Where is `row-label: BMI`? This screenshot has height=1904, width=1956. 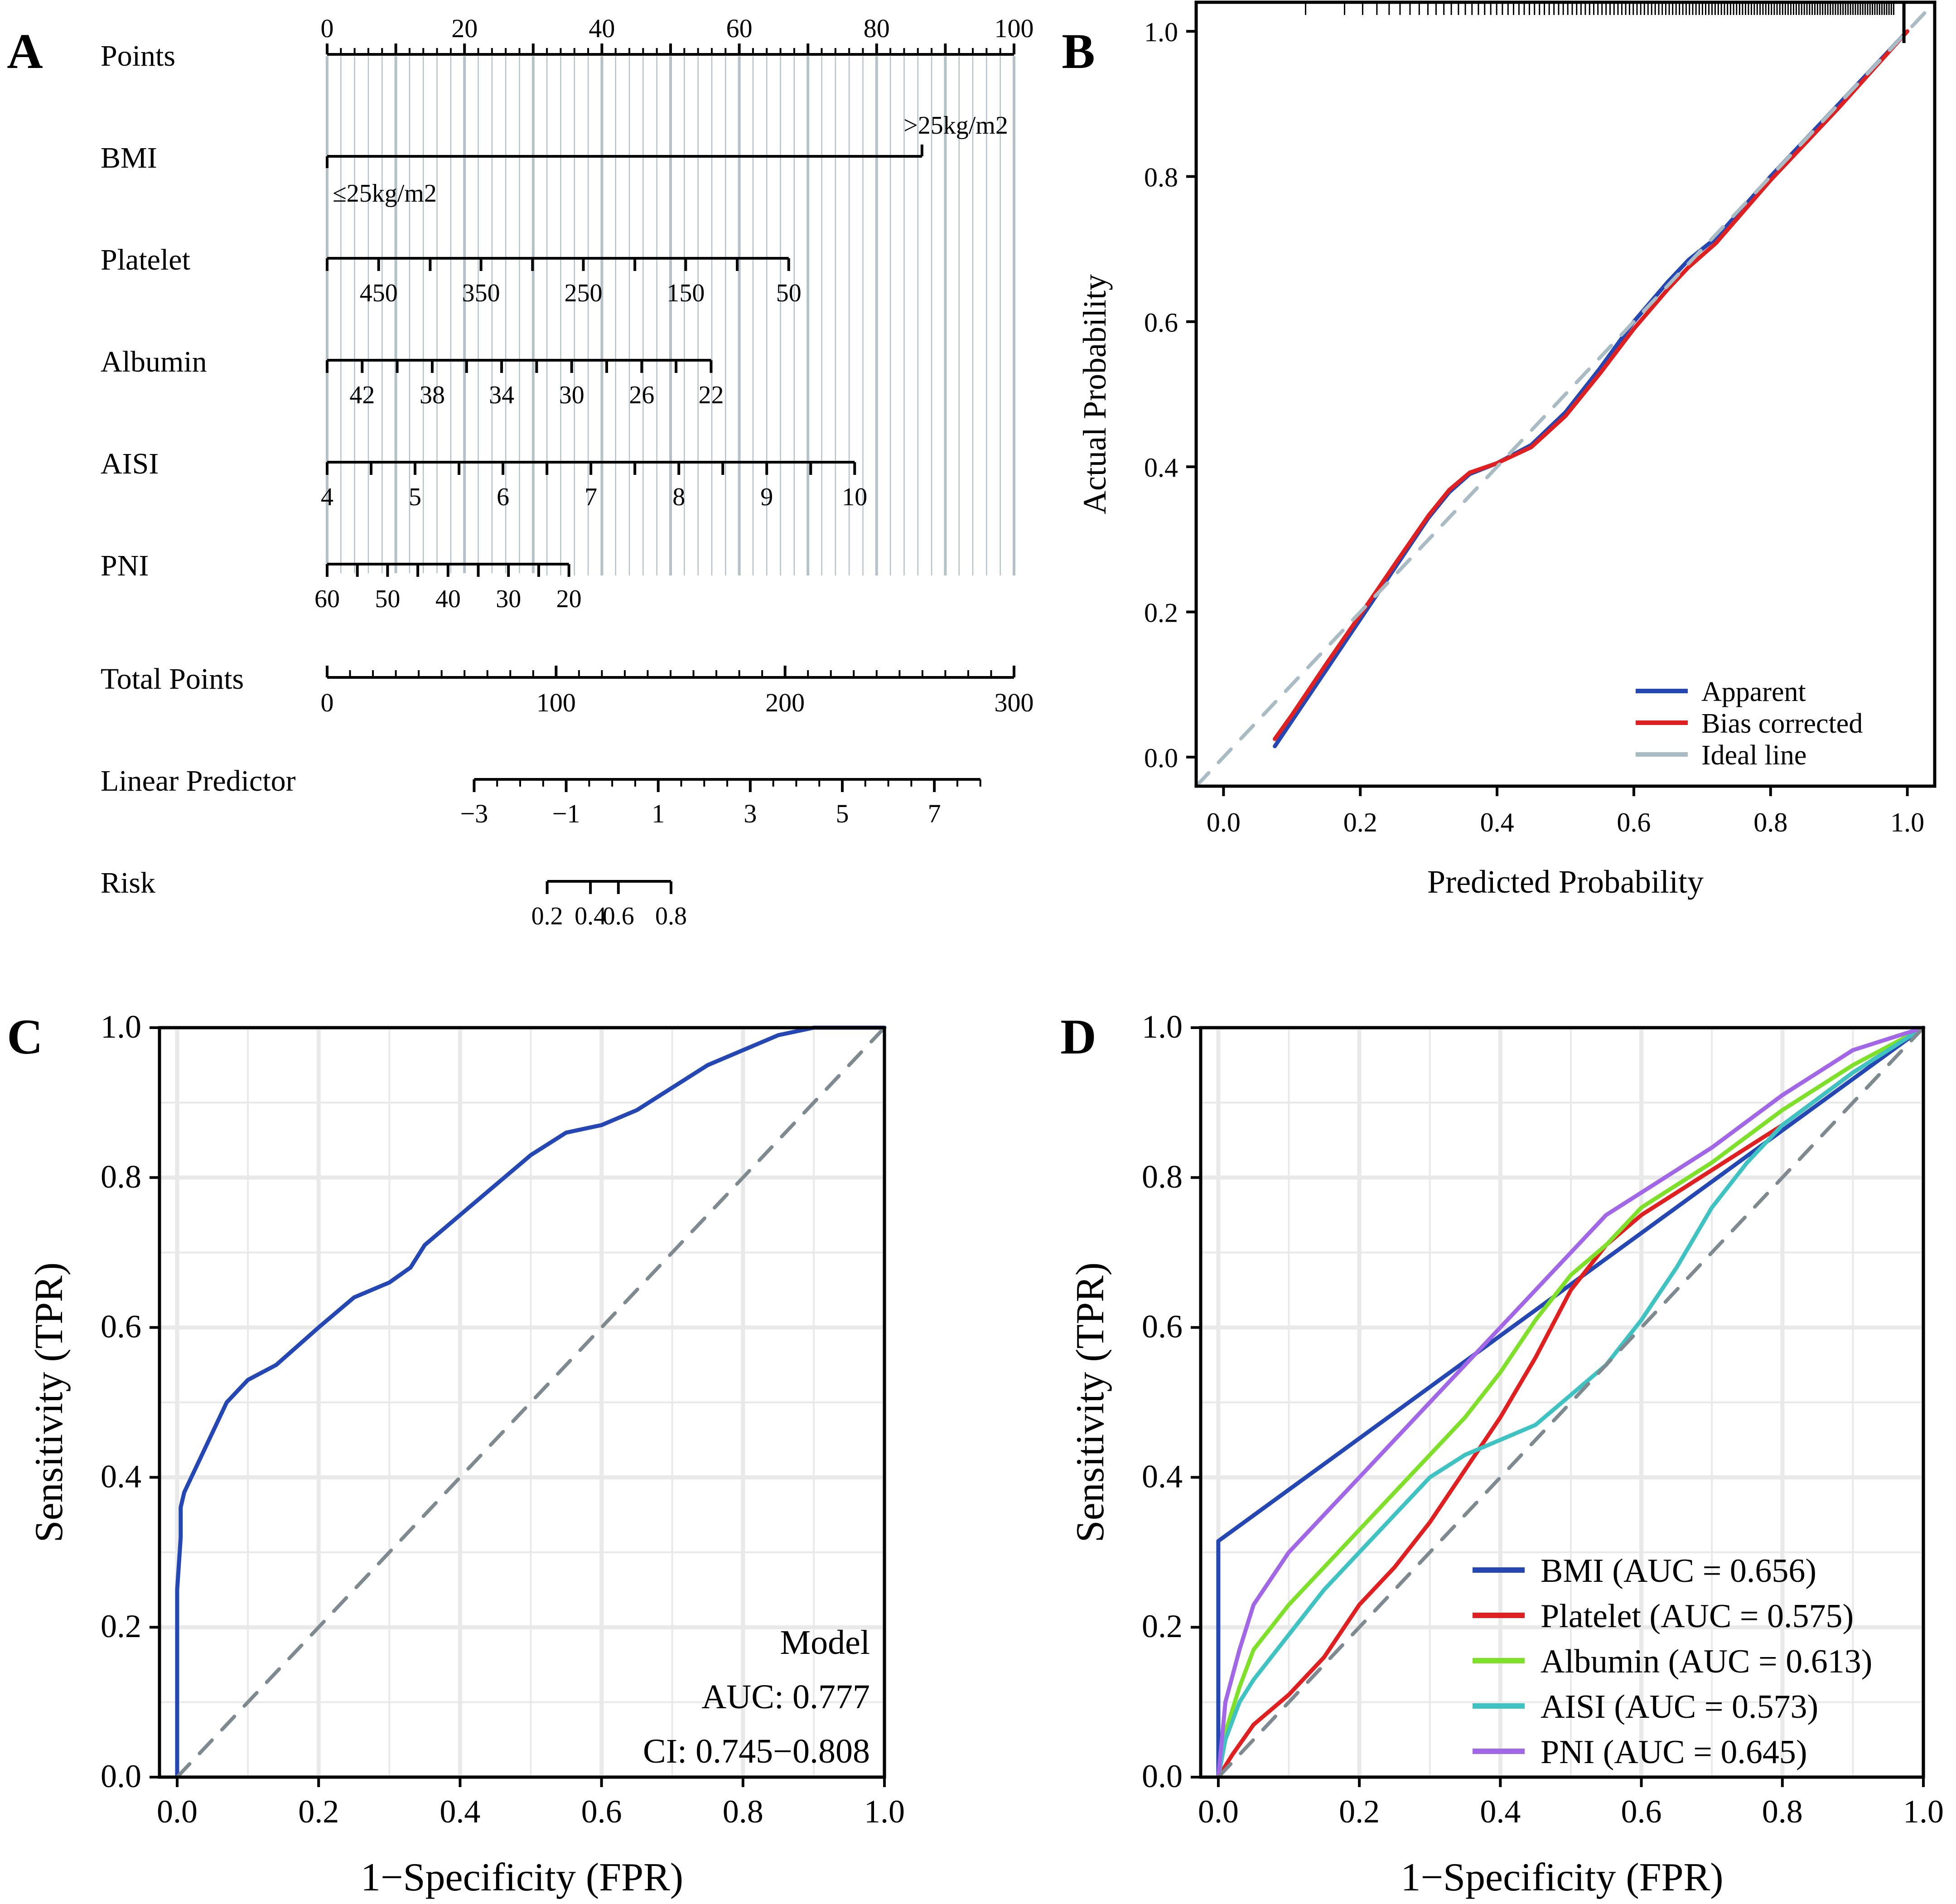 row-label: BMI is located at coordinates (129, 158).